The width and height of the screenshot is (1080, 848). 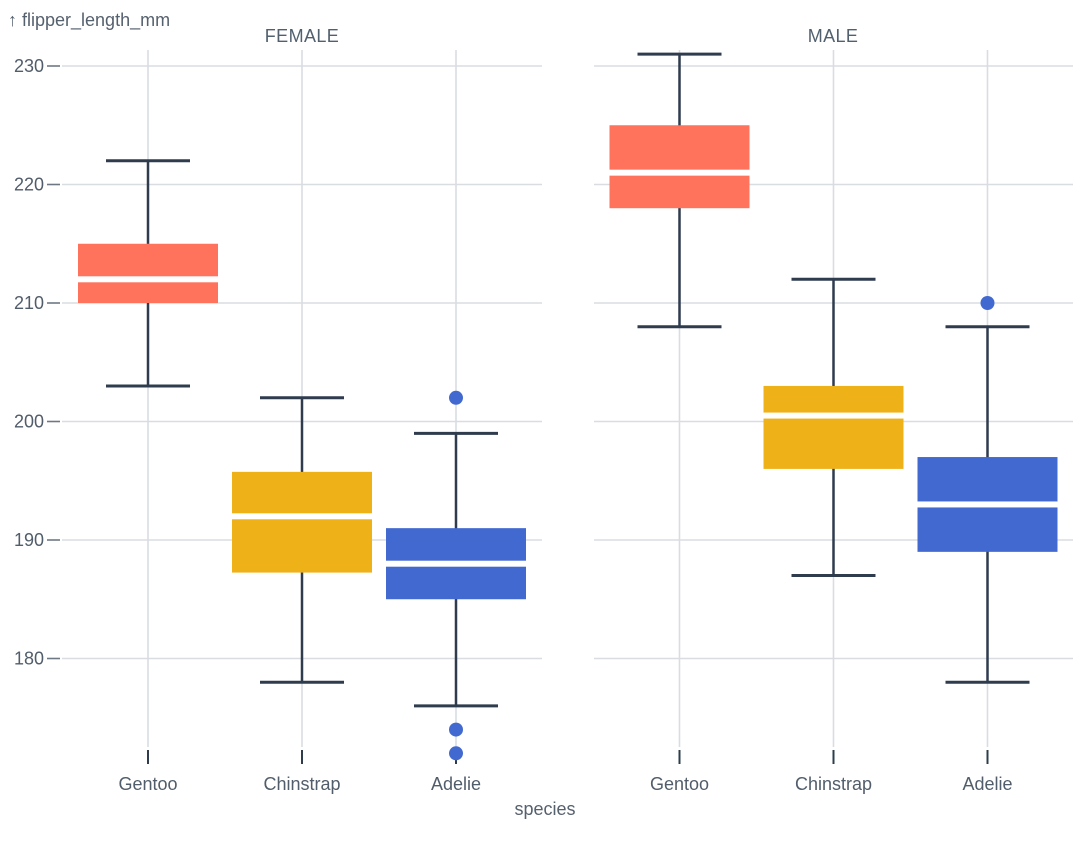 What do you see at coordinates (29, 185) in the screenshot?
I see `y-tick-label-220: 220` at bounding box center [29, 185].